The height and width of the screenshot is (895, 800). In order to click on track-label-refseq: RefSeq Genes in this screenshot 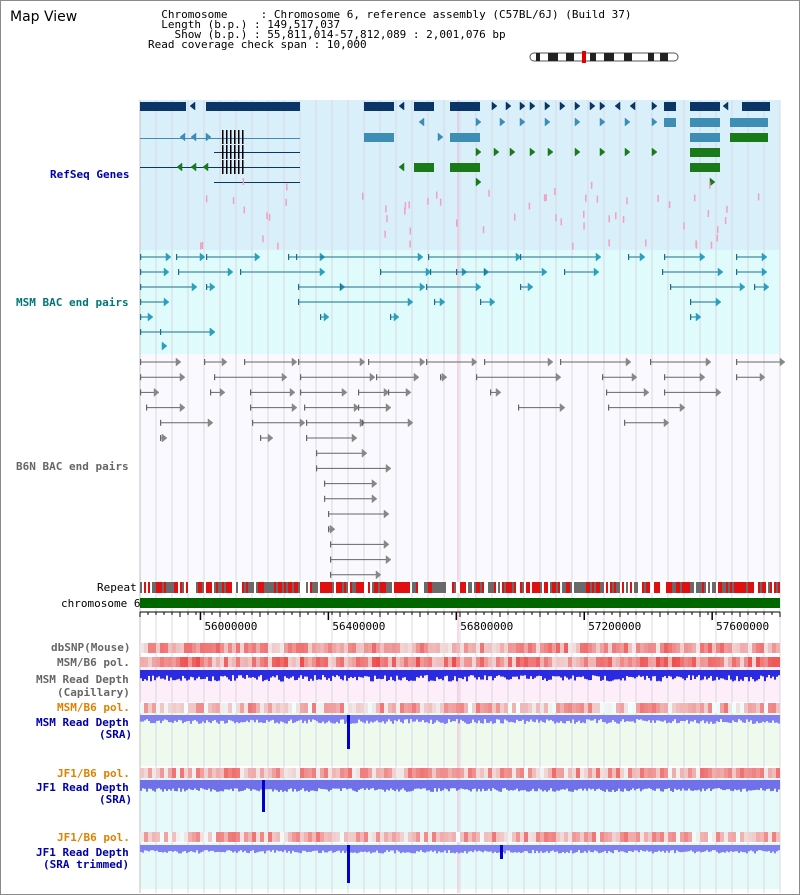, I will do `click(90, 174)`.